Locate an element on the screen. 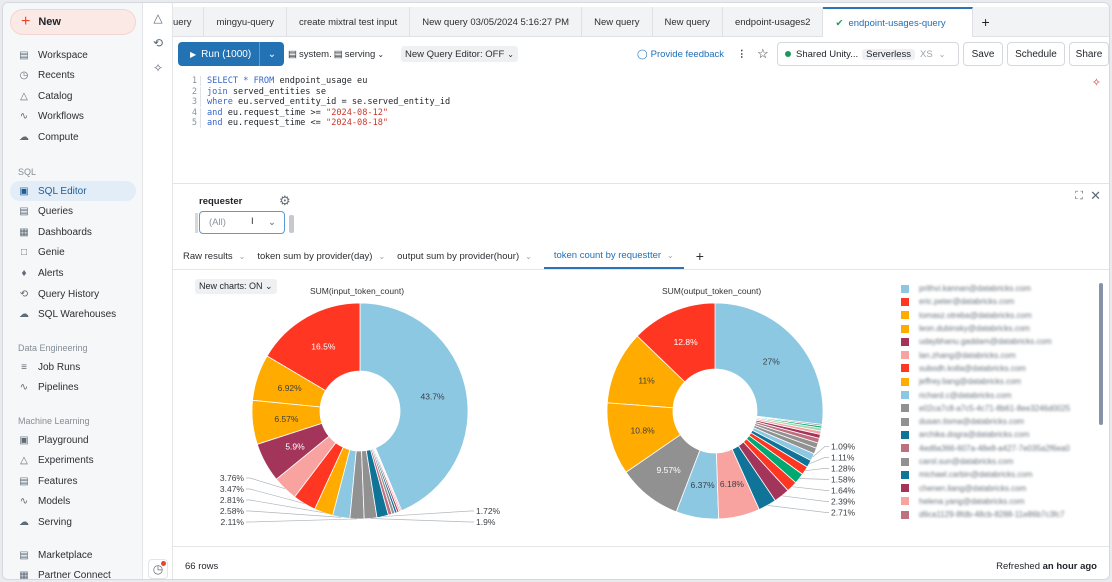  close-icon: ✕ is located at coordinates (1095, 195).